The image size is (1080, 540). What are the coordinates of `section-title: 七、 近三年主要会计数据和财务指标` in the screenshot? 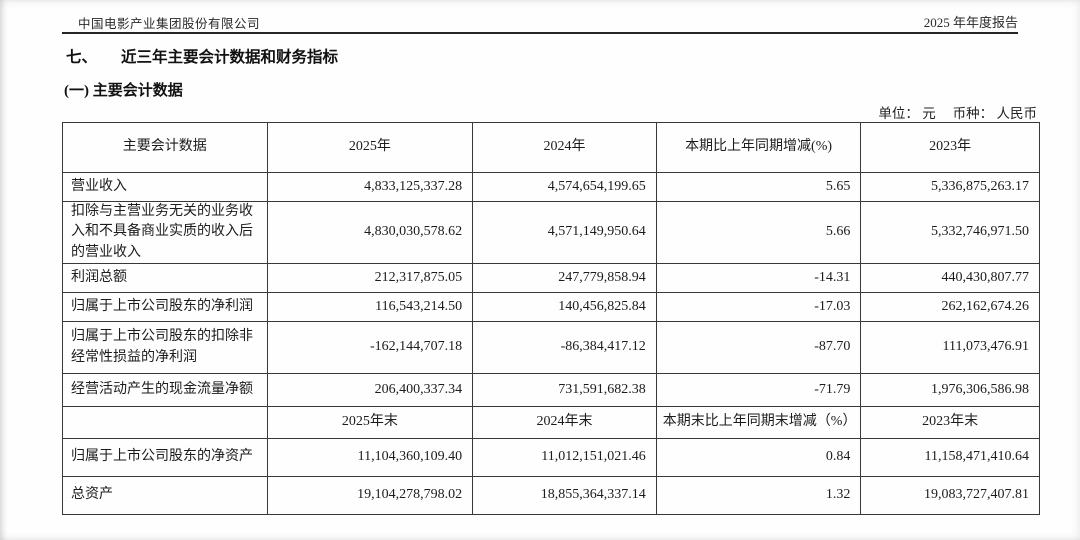 It's located at (202, 56).